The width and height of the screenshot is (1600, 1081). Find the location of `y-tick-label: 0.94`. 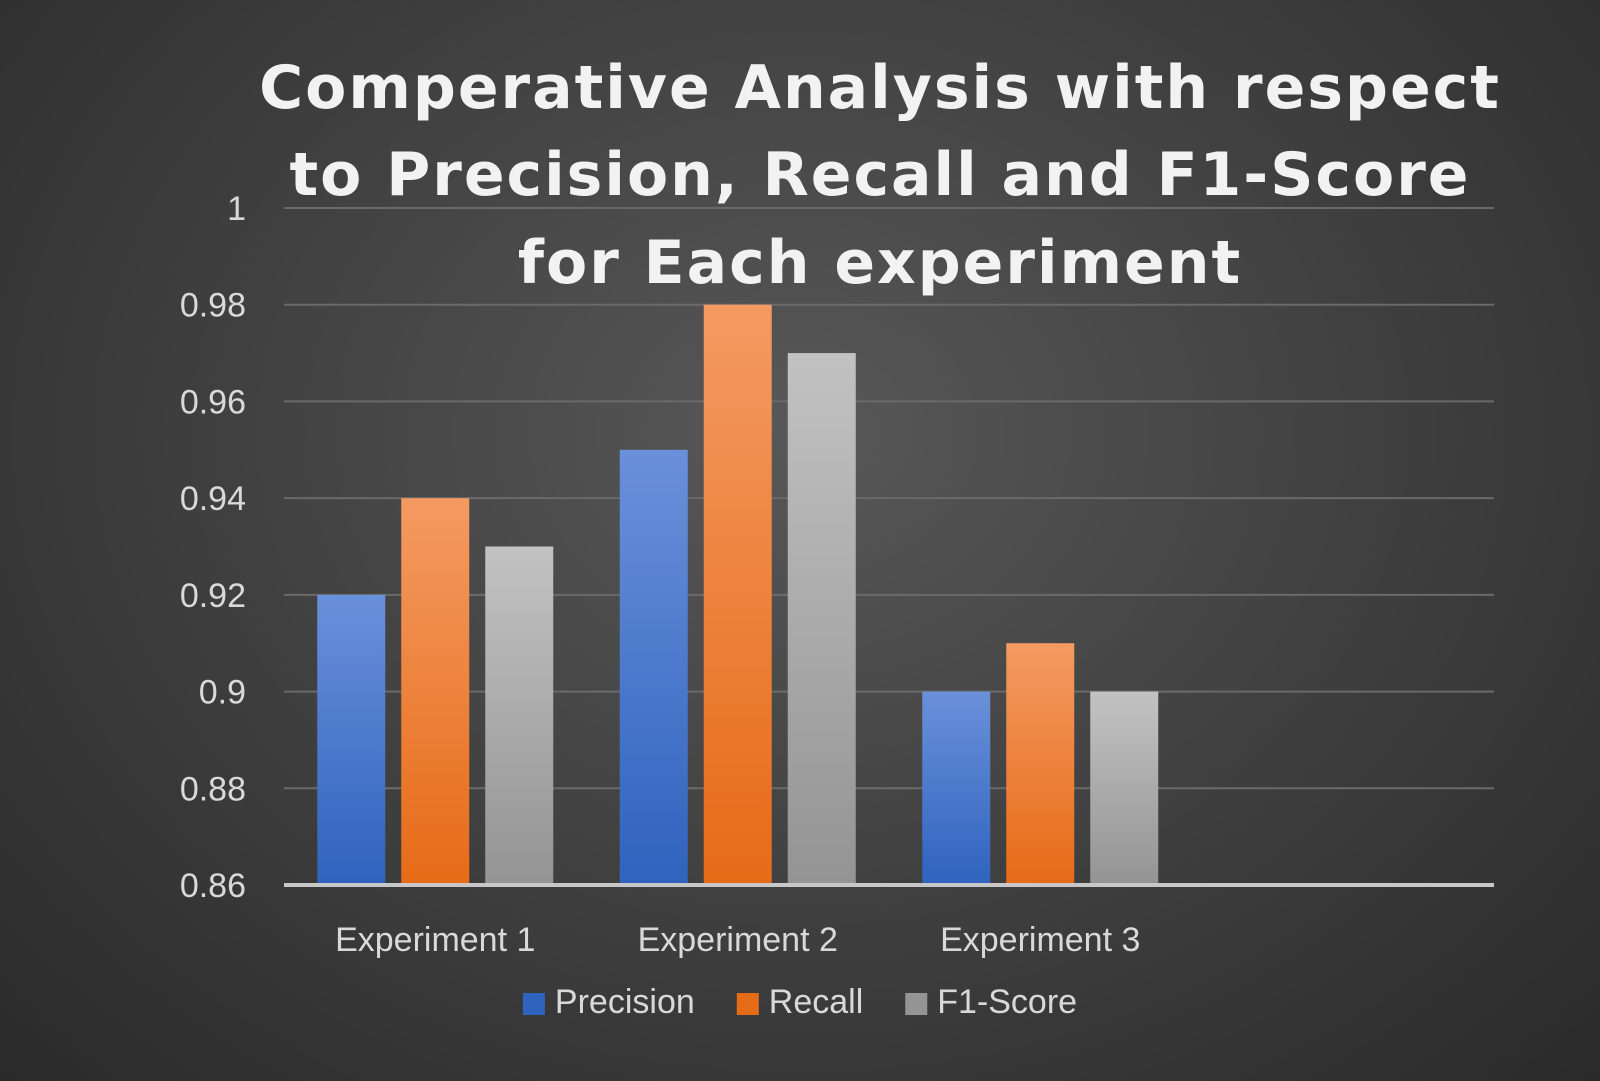

y-tick-label: 0.94 is located at coordinates (213, 499).